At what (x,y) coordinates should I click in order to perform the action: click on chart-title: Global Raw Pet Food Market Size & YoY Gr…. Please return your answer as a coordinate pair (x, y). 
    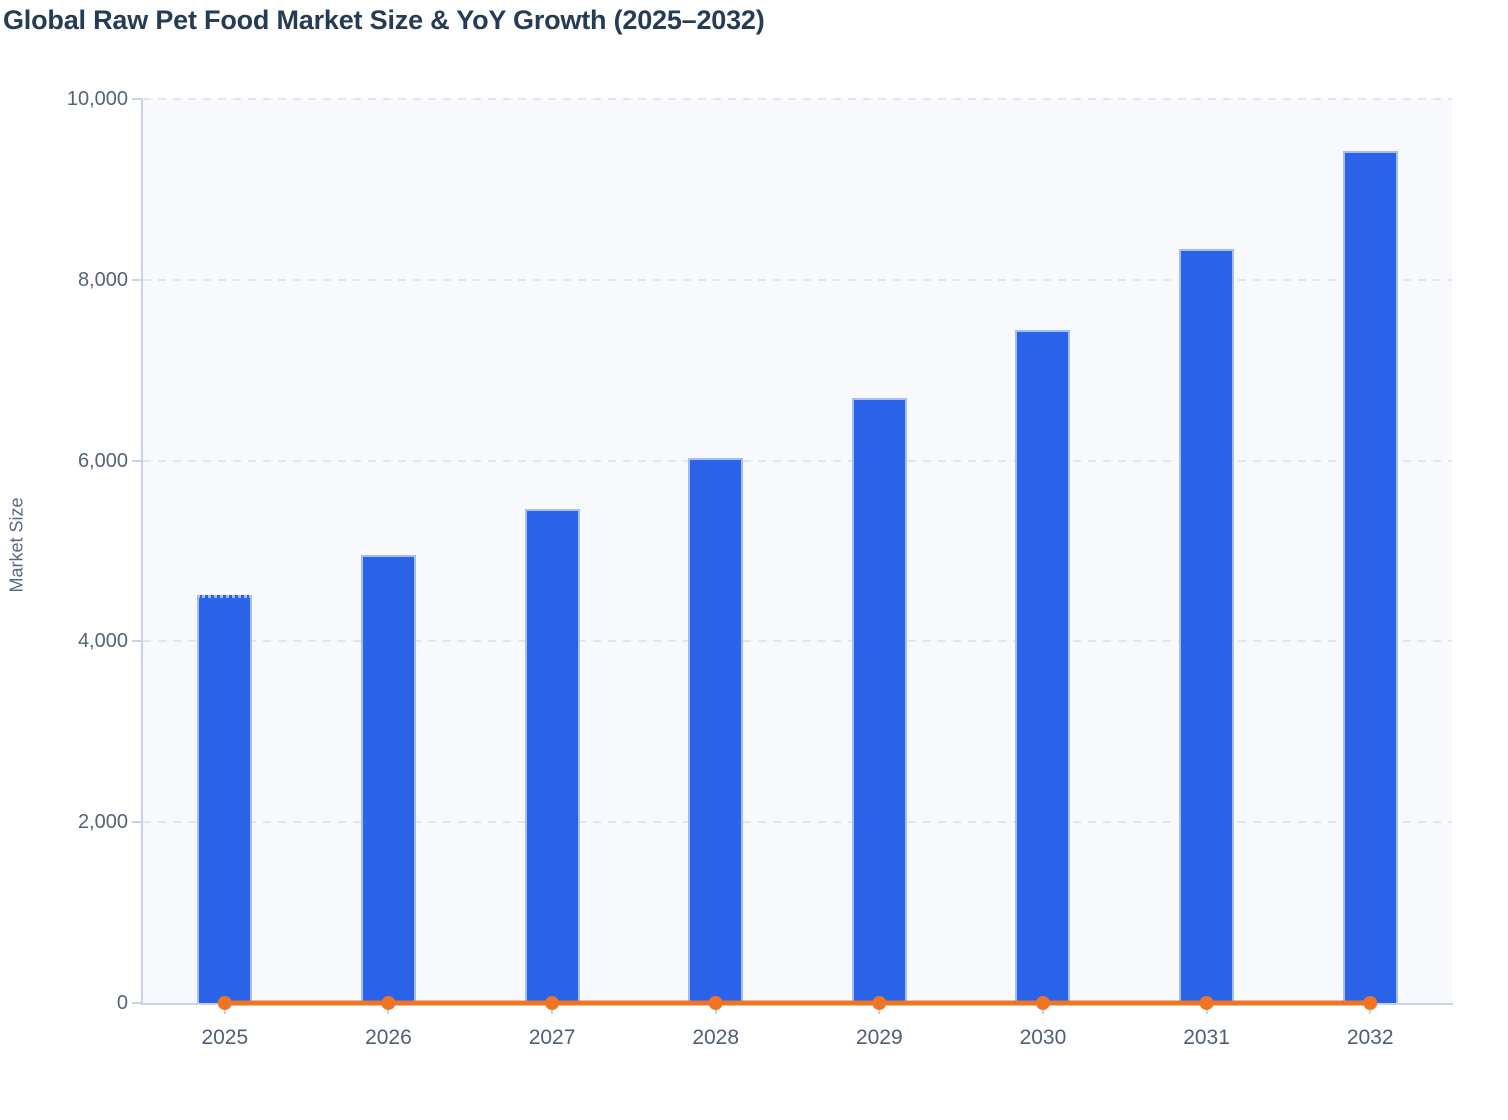
    Looking at the image, I should click on (384, 20).